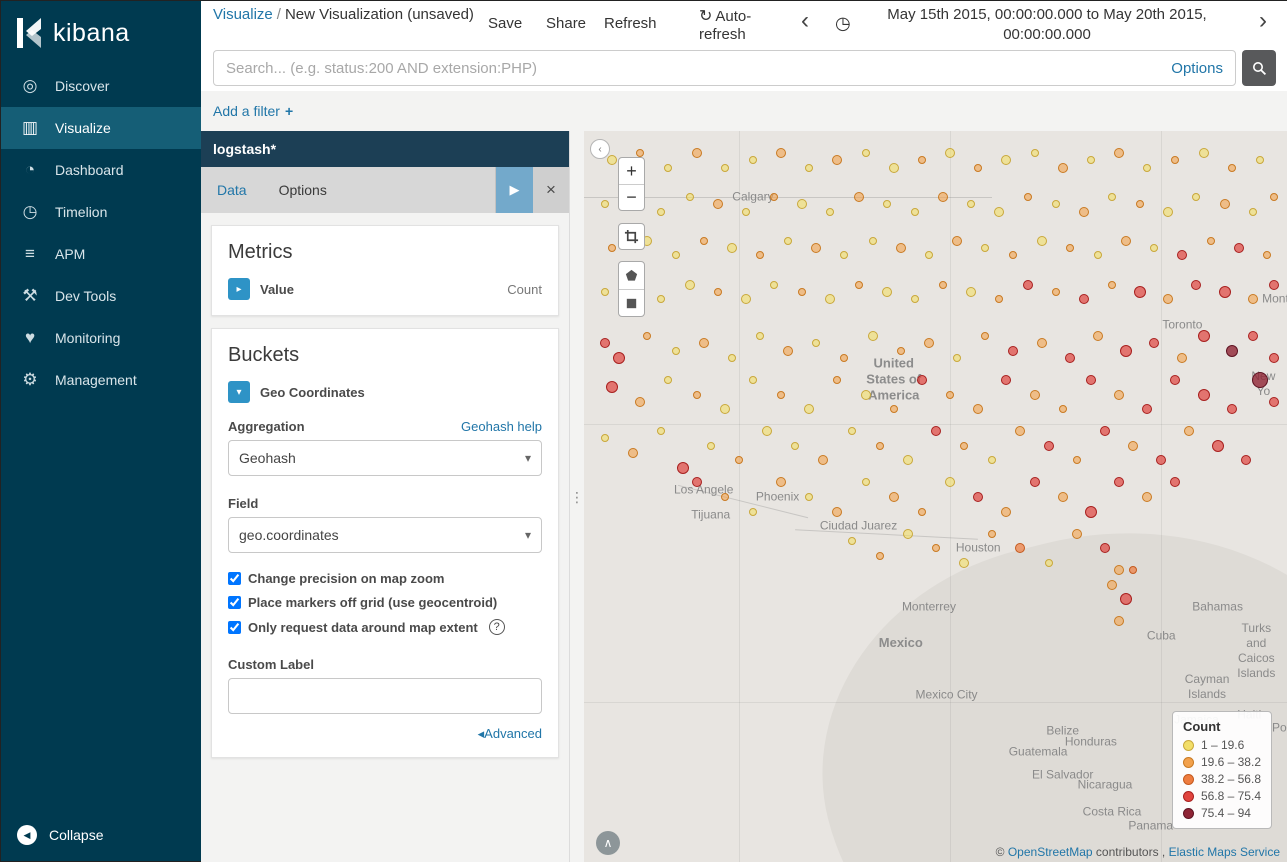 This screenshot has height=862, width=1287. Describe the element at coordinates (101, 212) in the screenshot. I see `sidebar-item-timelion: ◷ Timelion` at that location.